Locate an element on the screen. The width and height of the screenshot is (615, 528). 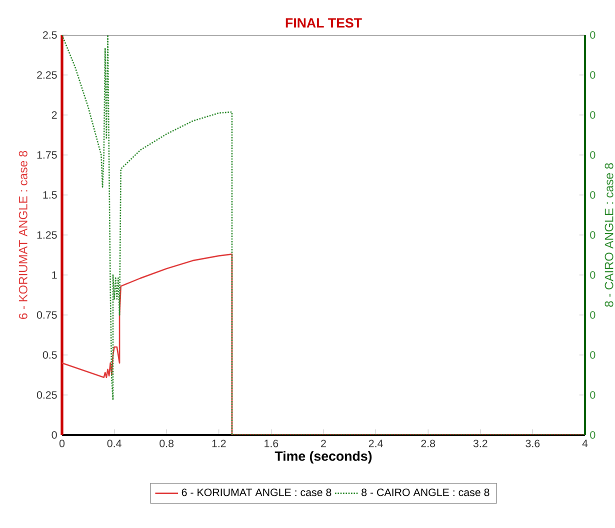
x-tick-label: 0.8 is located at coordinates (167, 444).